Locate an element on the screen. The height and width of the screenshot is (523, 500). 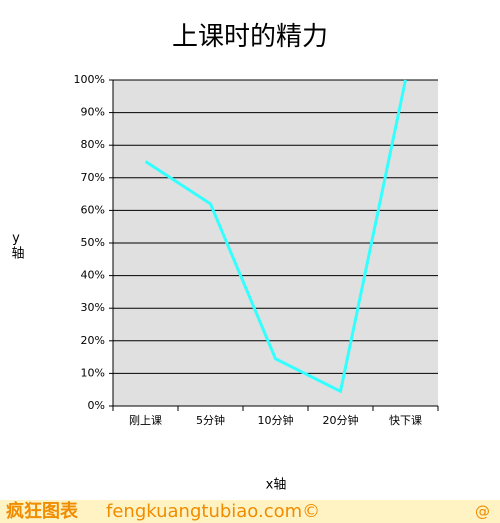
y-tick-label: 50% is located at coordinates (93, 242).